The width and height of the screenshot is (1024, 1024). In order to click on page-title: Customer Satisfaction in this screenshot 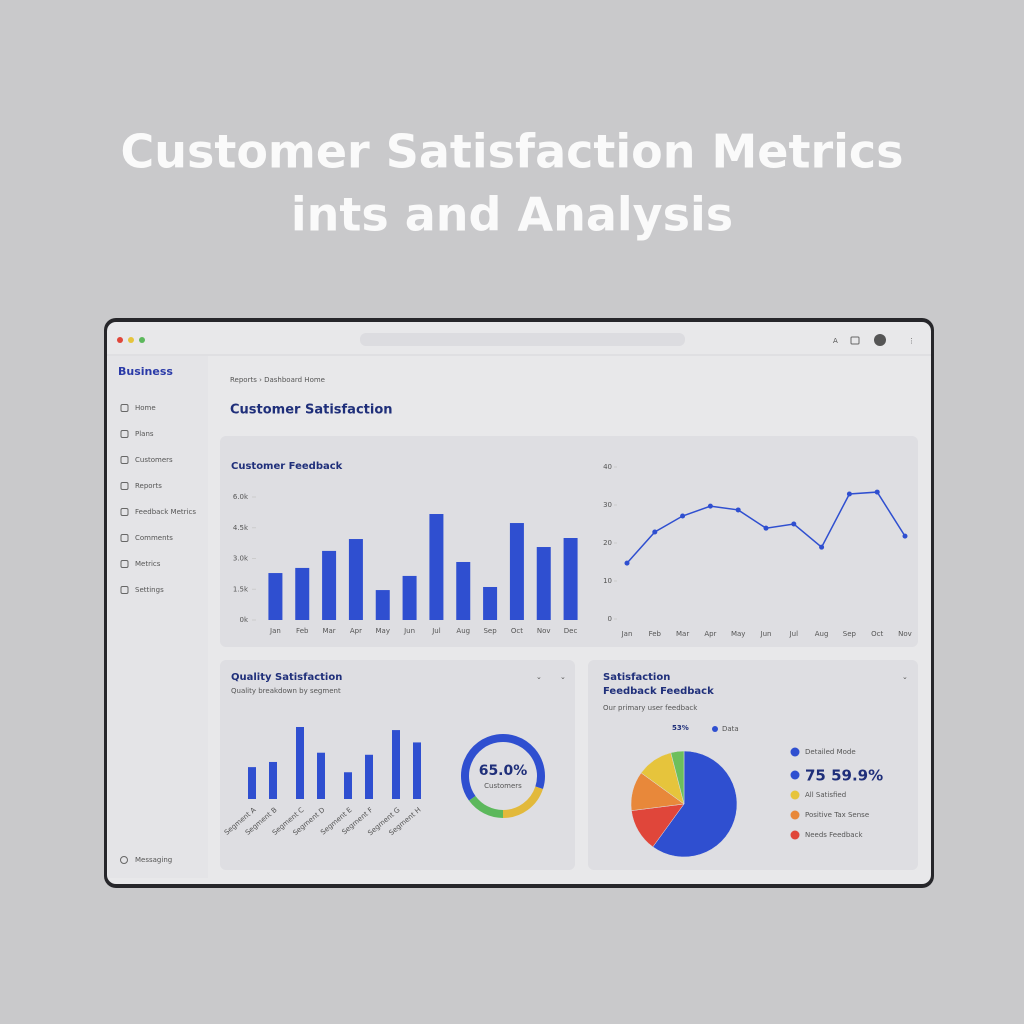, I will do `click(311, 410)`.